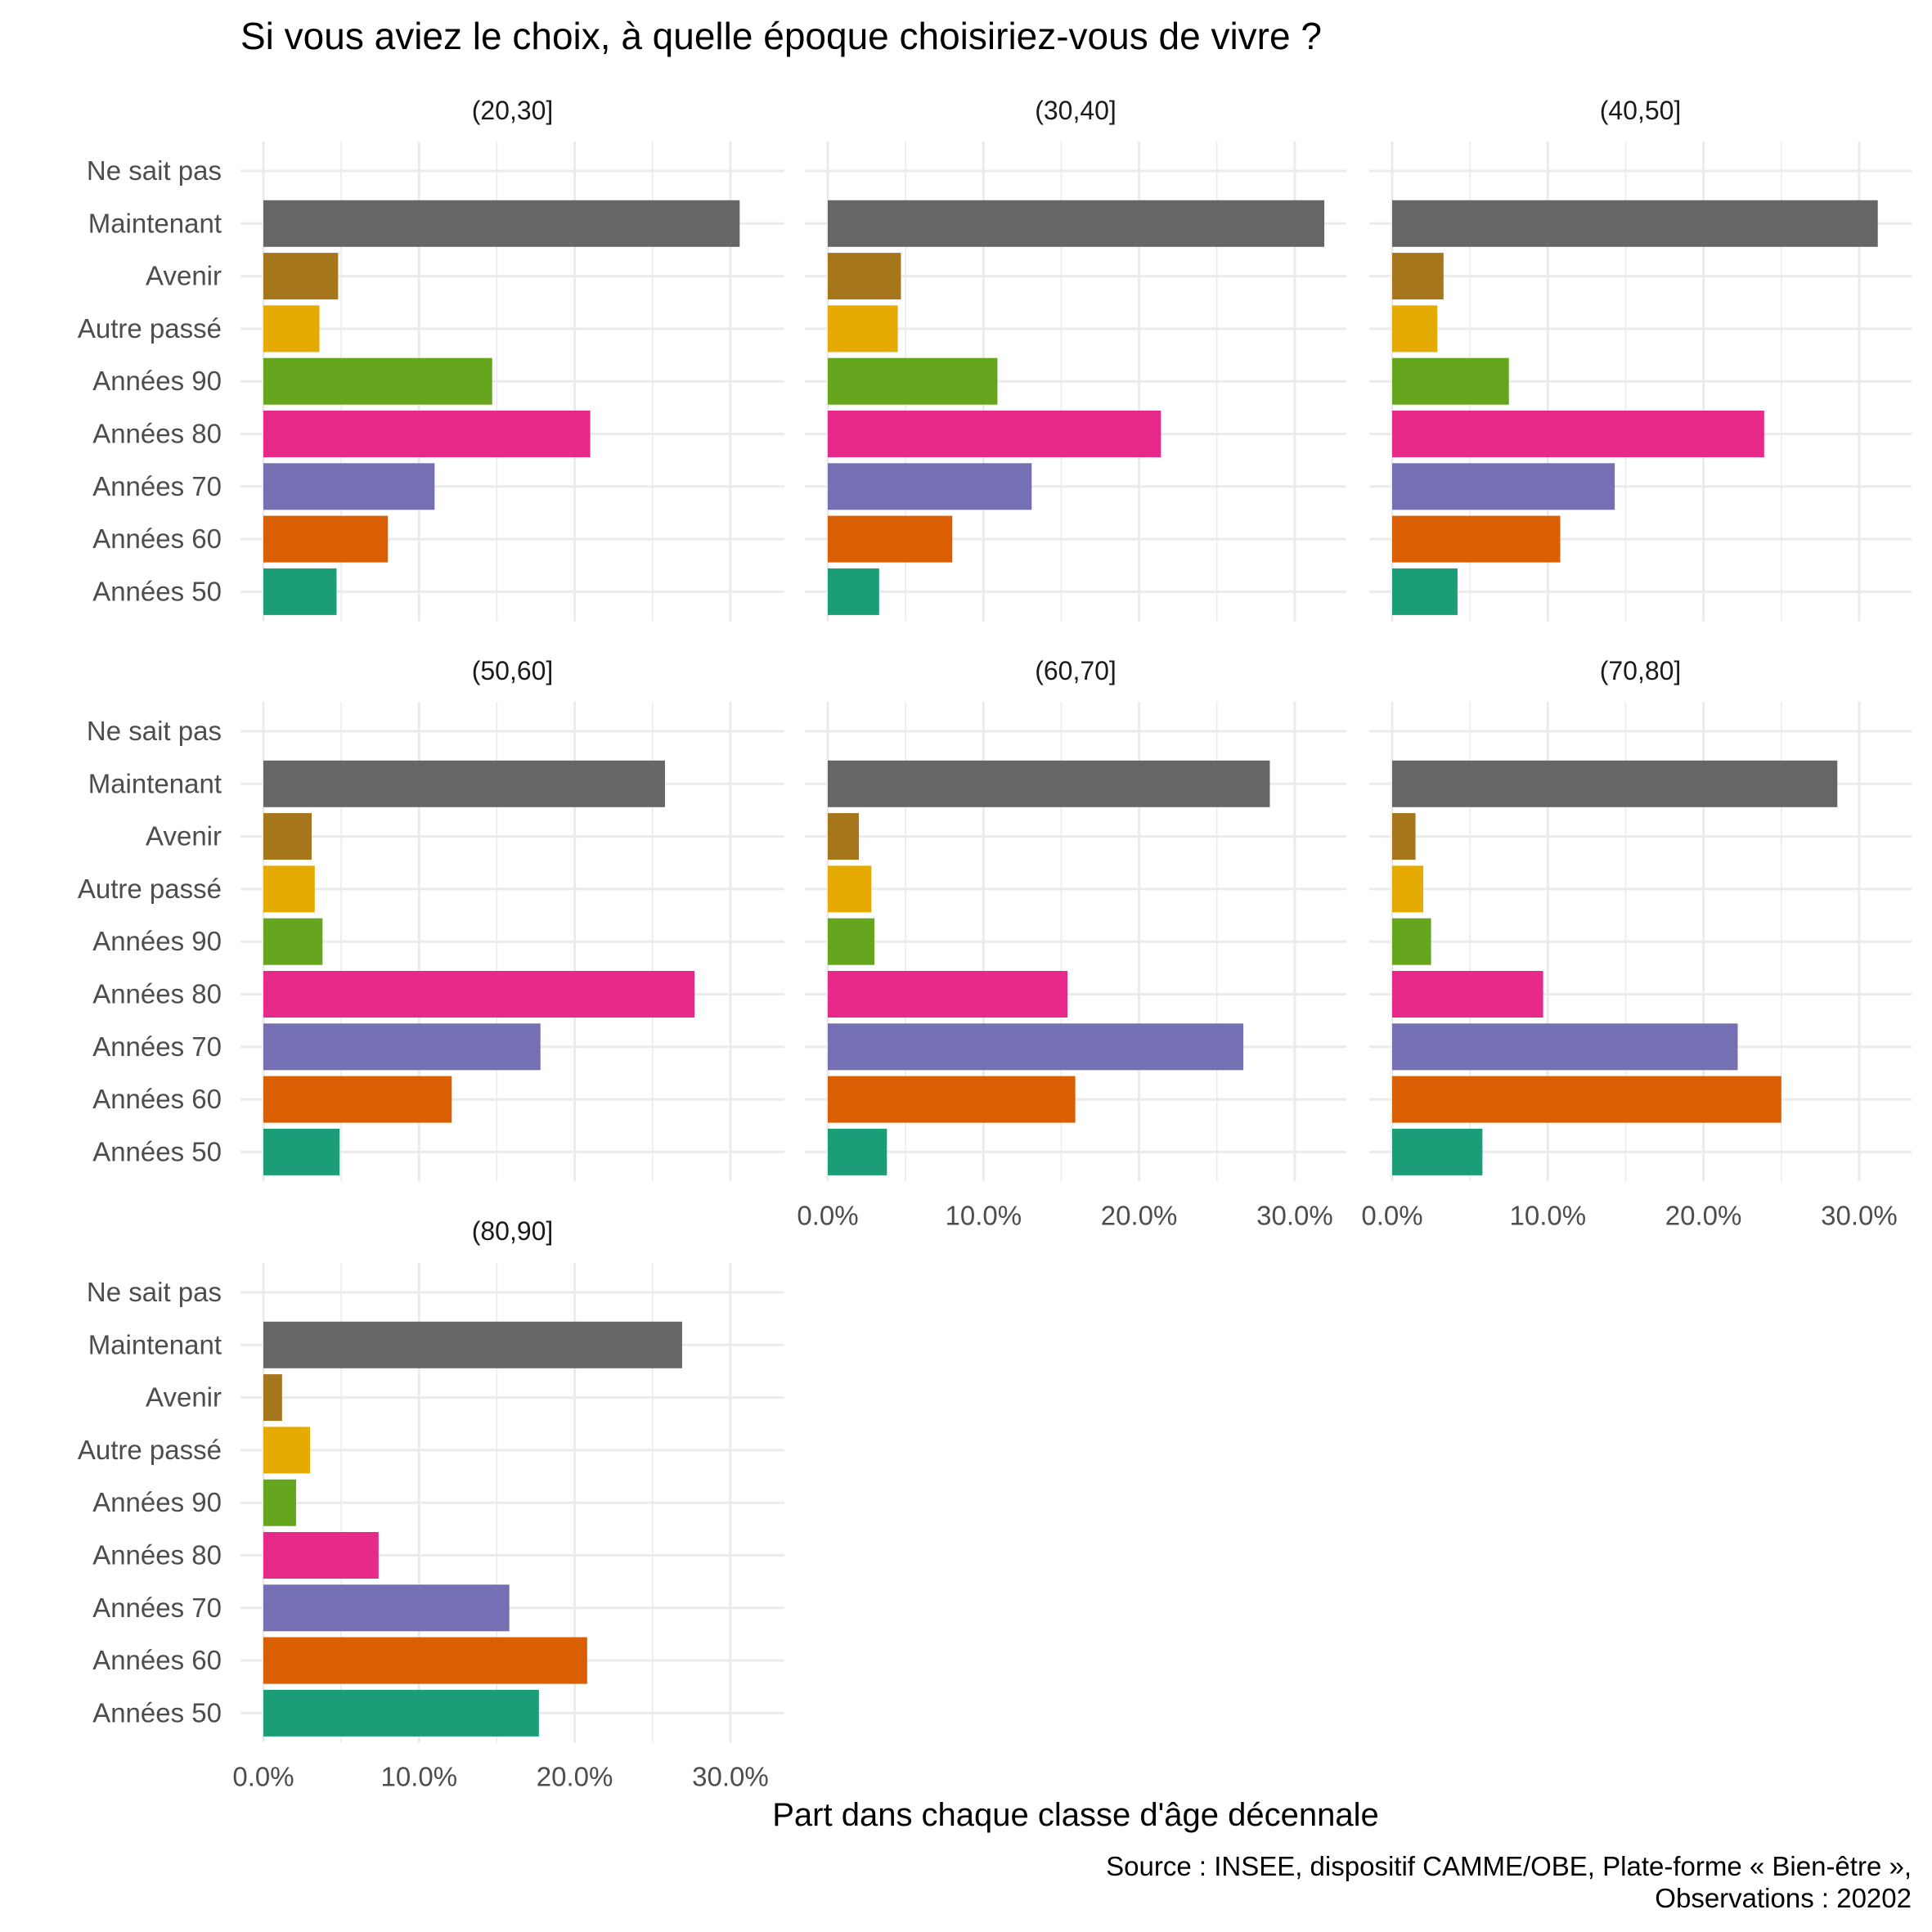 Image resolution: width=1932 pixels, height=1932 pixels. What do you see at coordinates (1075, 1815) in the screenshot?
I see `x-axis-label: Part dans chaque classe d'âge décennale` at bounding box center [1075, 1815].